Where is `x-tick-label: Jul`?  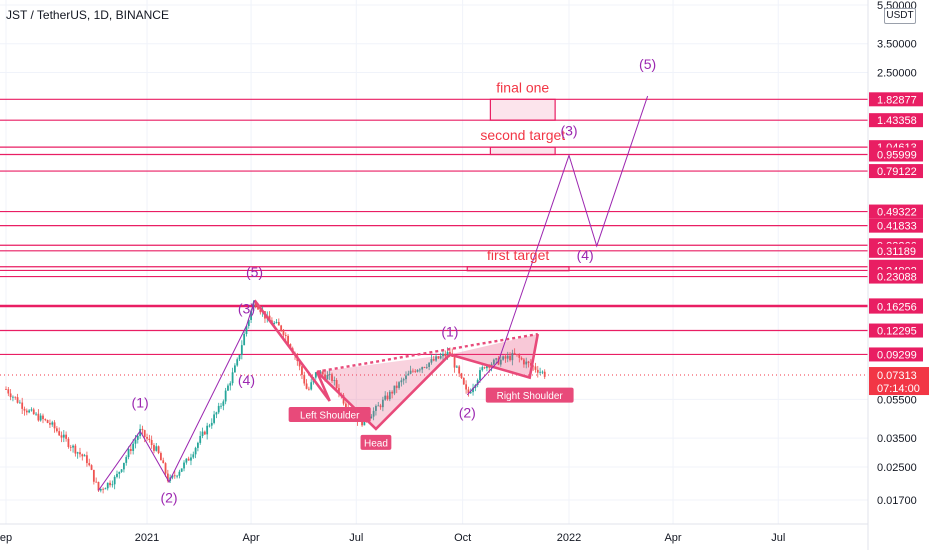 x-tick-label: Jul is located at coordinates (356, 538).